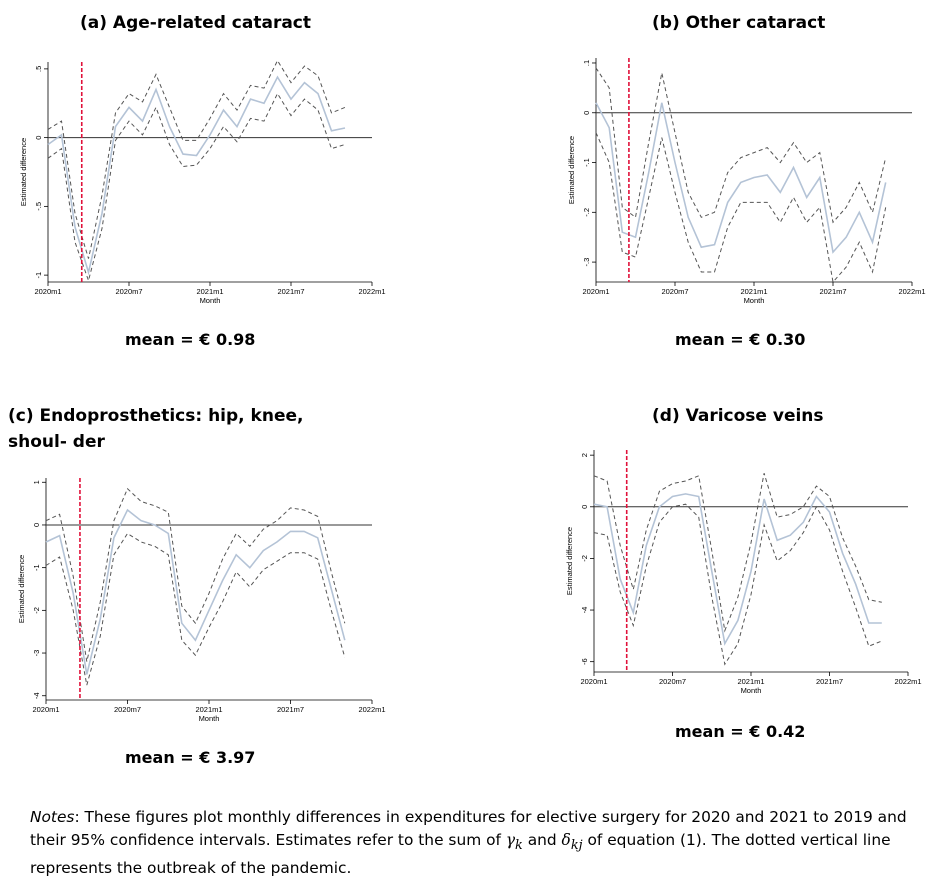  I want to click on panel-b-y-tick-label: .1, so click(586, 63).